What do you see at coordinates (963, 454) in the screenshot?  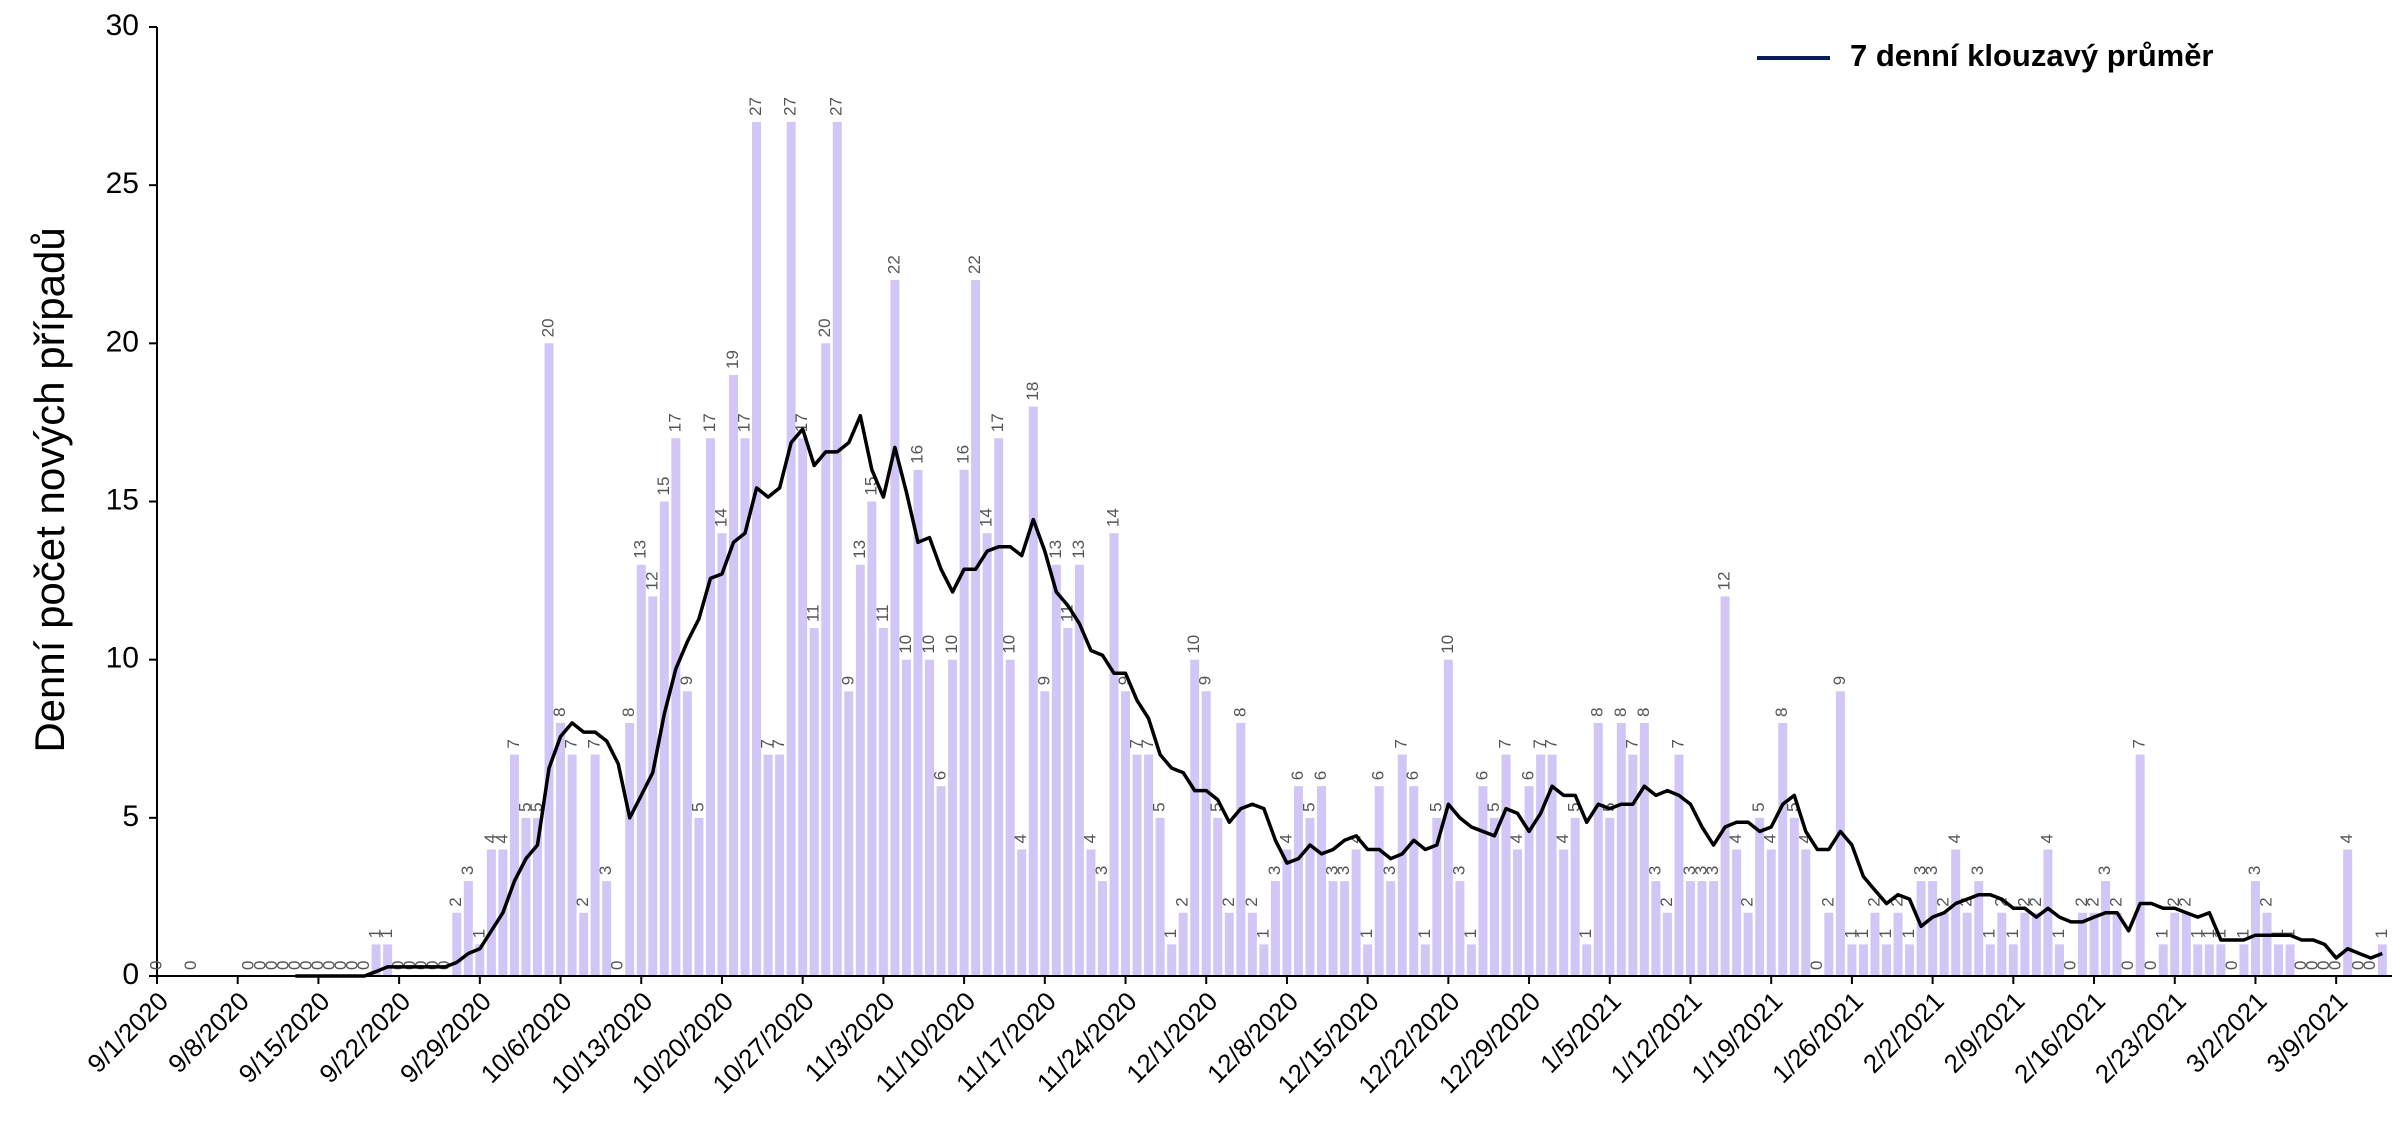 I see `data-label: 16` at bounding box center [963, 454].